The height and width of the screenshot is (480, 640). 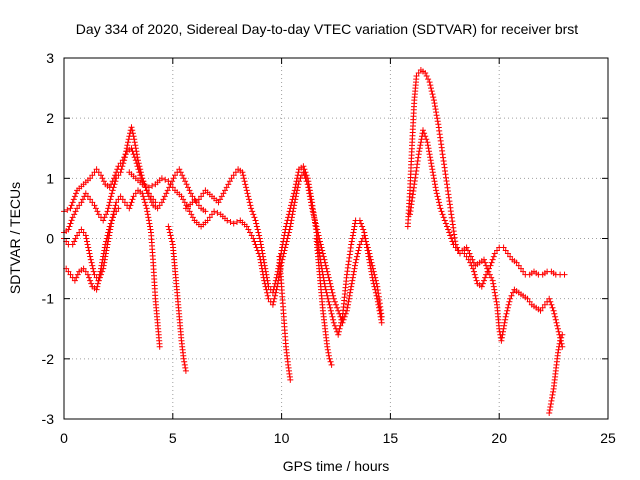 I want to click on y-tick-label: 2, so click(x=50, y=118).